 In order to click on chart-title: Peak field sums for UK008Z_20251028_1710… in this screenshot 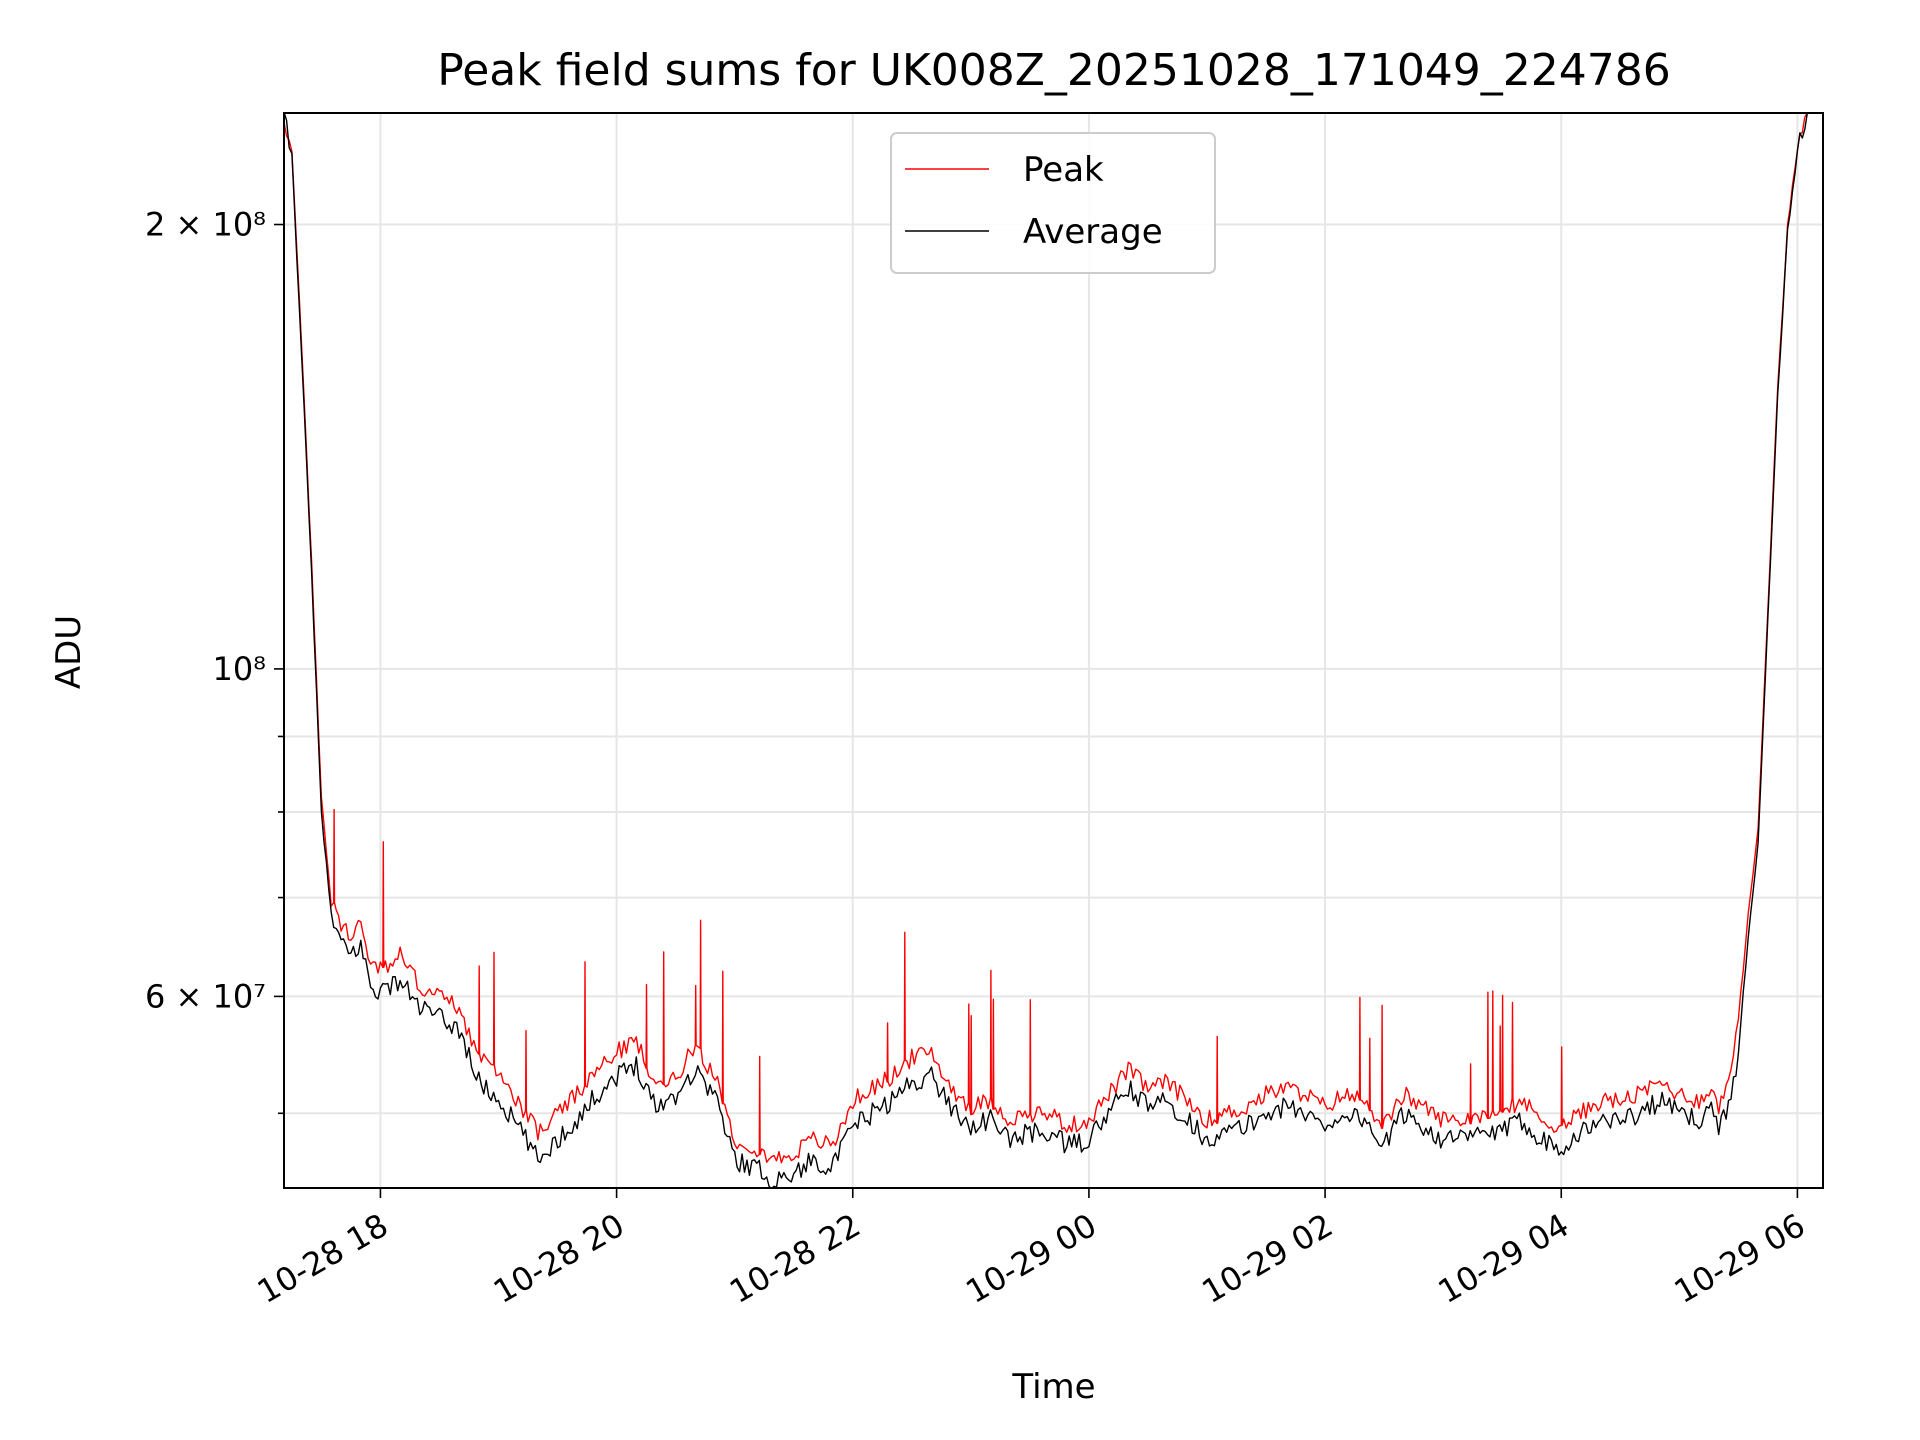, I will do `click(1054, 70)`.